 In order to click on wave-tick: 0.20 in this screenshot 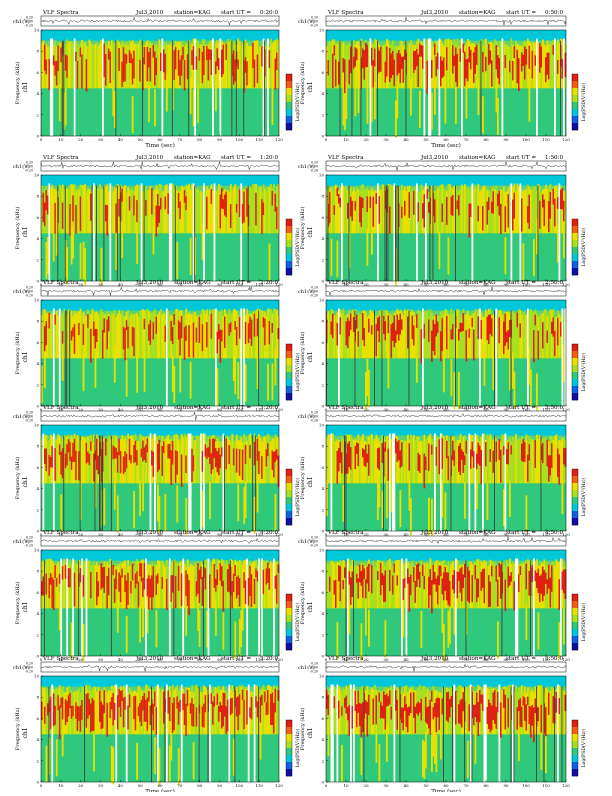, I will do `click(314, 664)`.